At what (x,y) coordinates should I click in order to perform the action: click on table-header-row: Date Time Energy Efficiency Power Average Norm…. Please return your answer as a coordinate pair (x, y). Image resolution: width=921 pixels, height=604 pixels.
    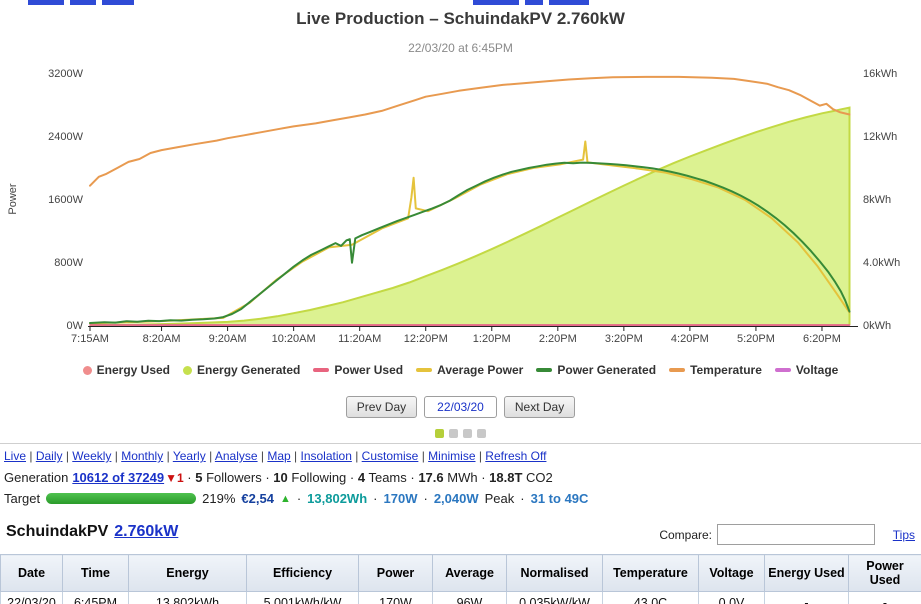
    Looking at the image, I should click on (460, 573).